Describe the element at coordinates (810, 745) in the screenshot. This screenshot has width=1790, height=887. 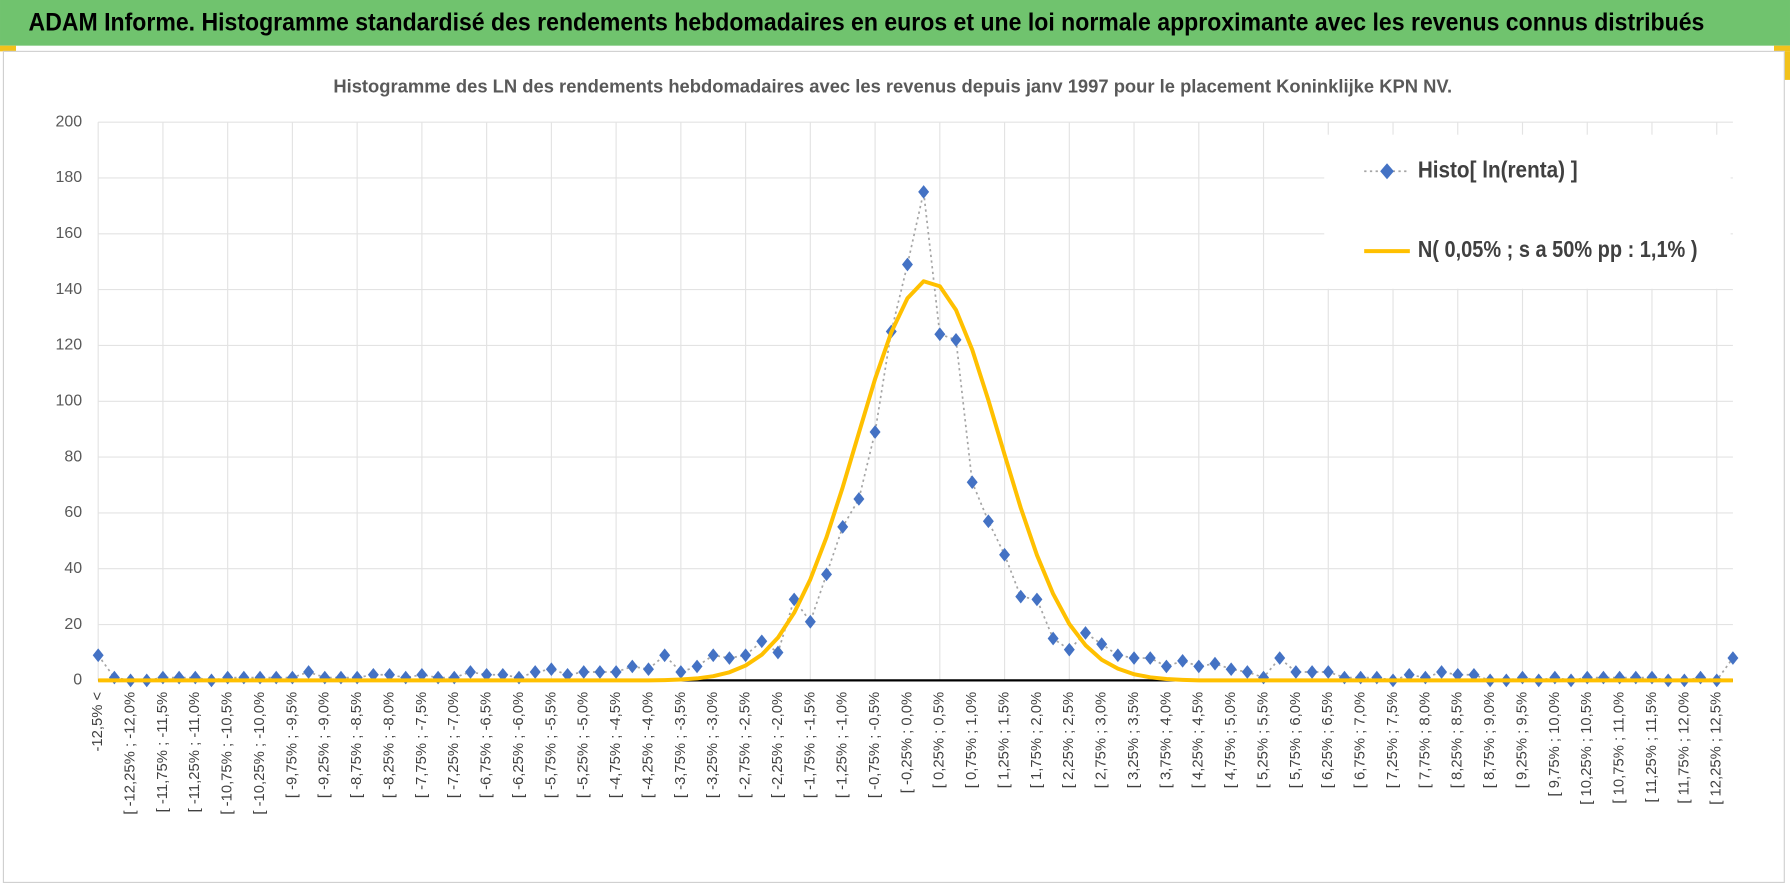
I see `x-tick-label: [ -1,75% ; -1,5%` at that location.